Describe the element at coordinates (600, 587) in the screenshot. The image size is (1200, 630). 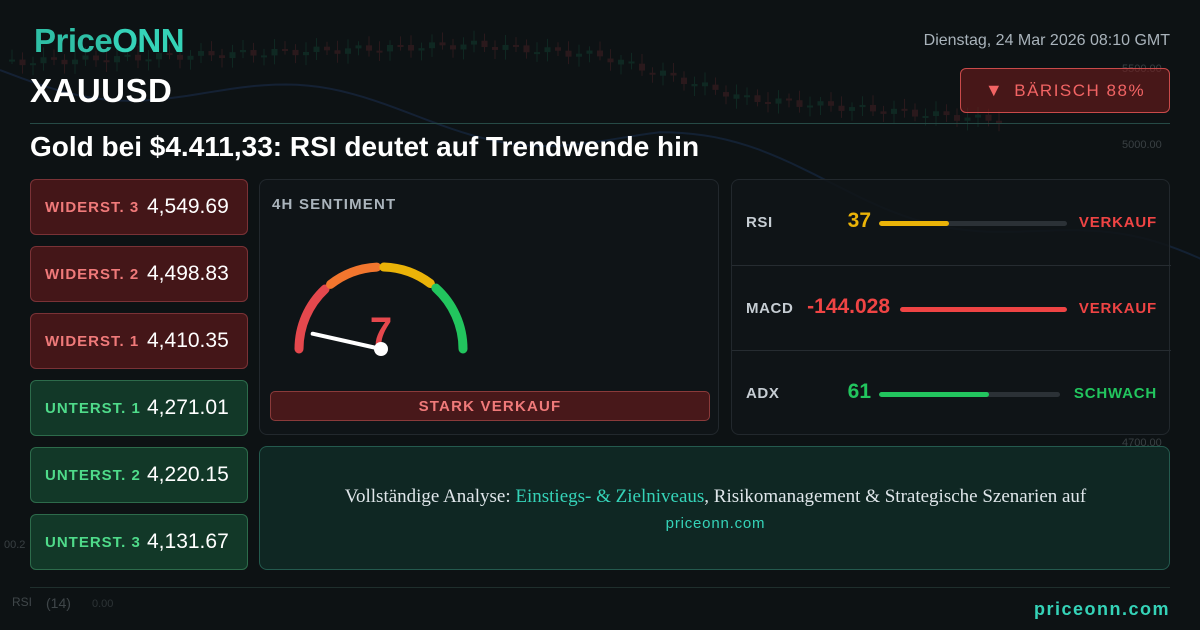
I see `footer-divider` at that location.